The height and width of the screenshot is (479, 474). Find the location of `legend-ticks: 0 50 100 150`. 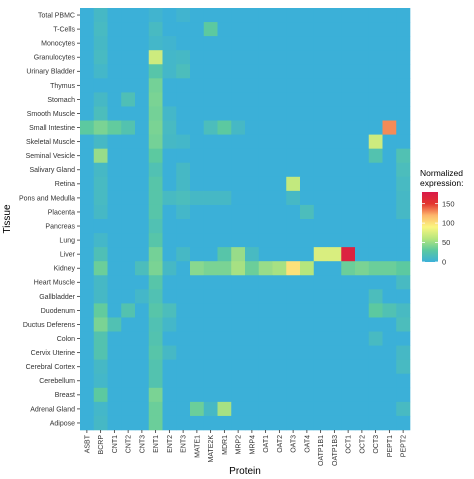

legend-ticks: 0 50 100 150 is located at coordinates (438, 233).